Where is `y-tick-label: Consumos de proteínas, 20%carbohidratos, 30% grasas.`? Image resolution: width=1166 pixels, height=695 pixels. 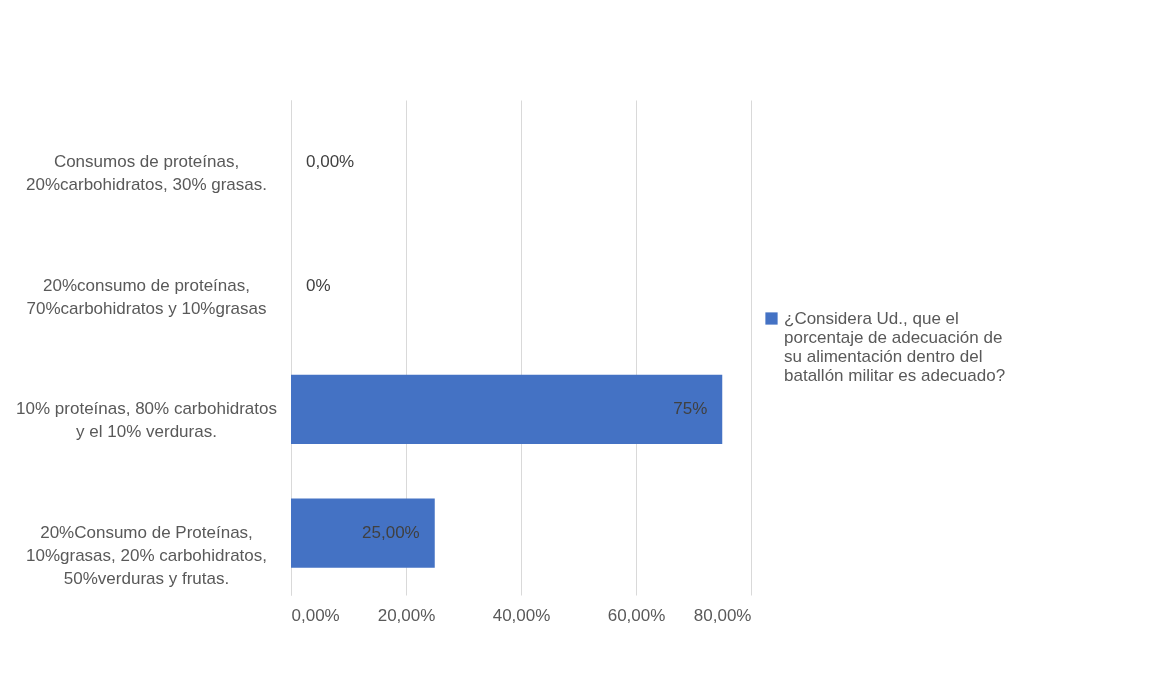 y-tick-label: Consumos de proteínas, 20%carbohidratos, 30% grasas. is located at coordinates (146, 172).